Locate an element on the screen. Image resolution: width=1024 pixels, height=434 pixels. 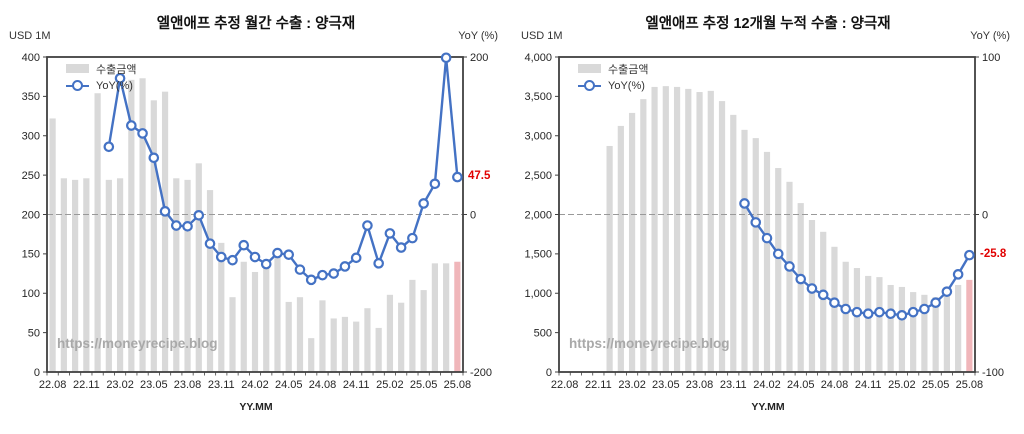
svg-text: 1,000 is located at coordinates (538, 294).